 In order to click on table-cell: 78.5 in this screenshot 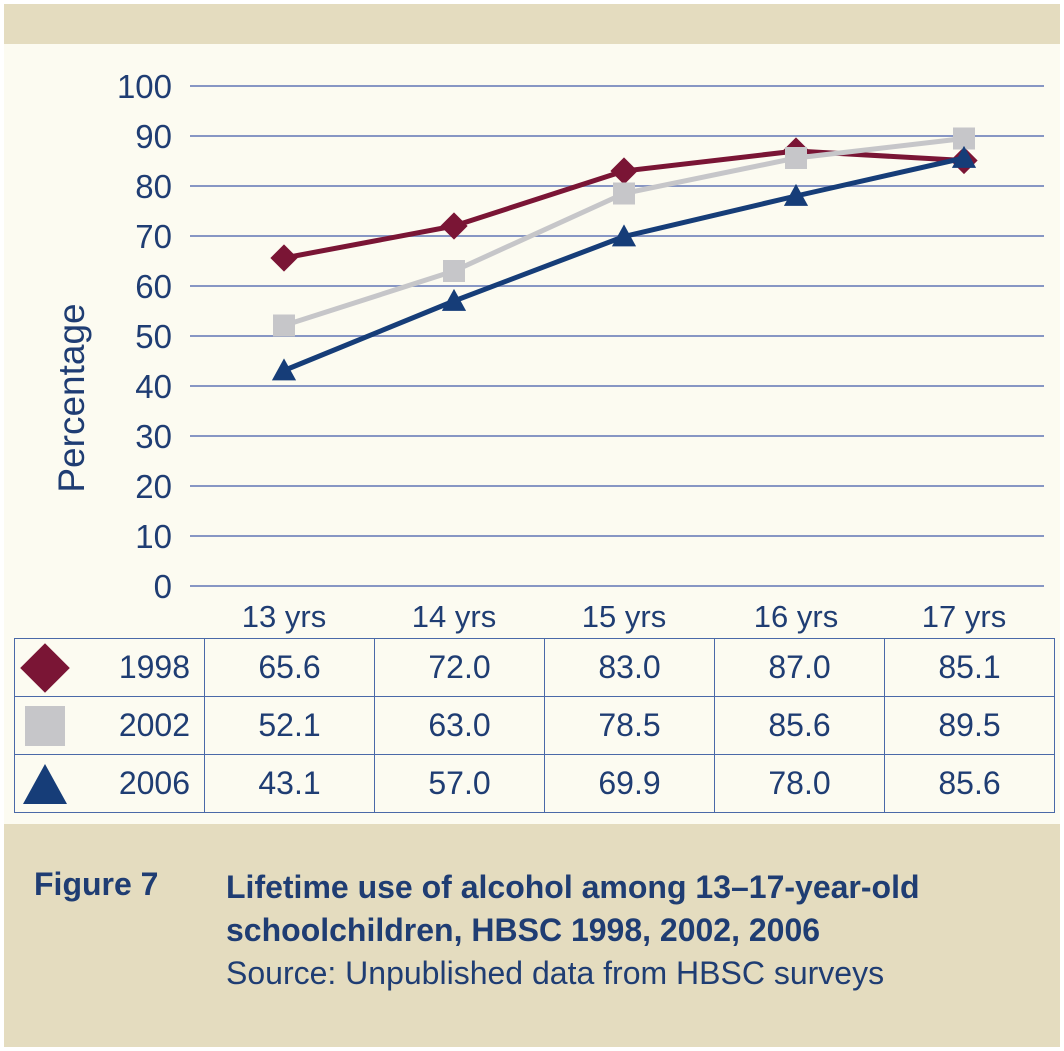, I will do `click(629, 725)`.